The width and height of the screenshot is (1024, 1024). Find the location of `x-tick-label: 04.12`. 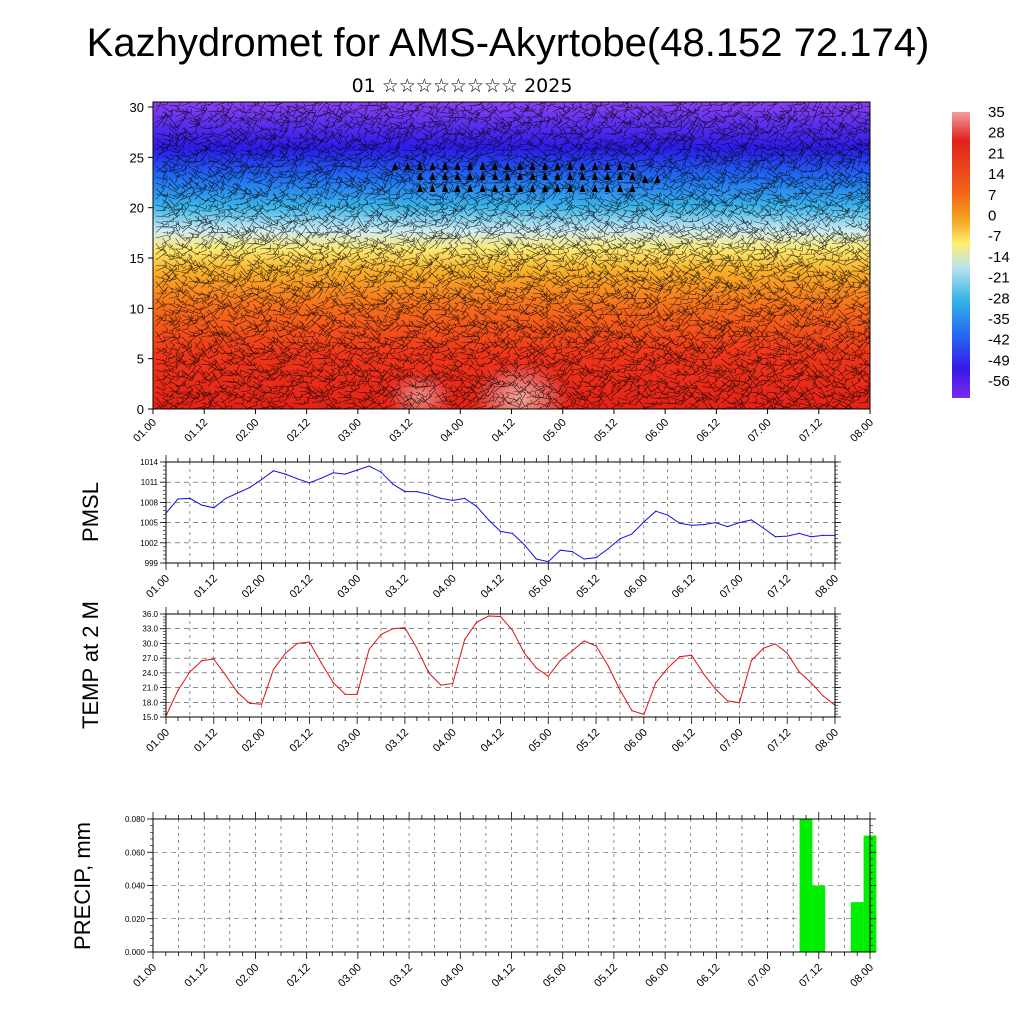

x-tick-label: 04.12 is located at coordinates (493, 587).